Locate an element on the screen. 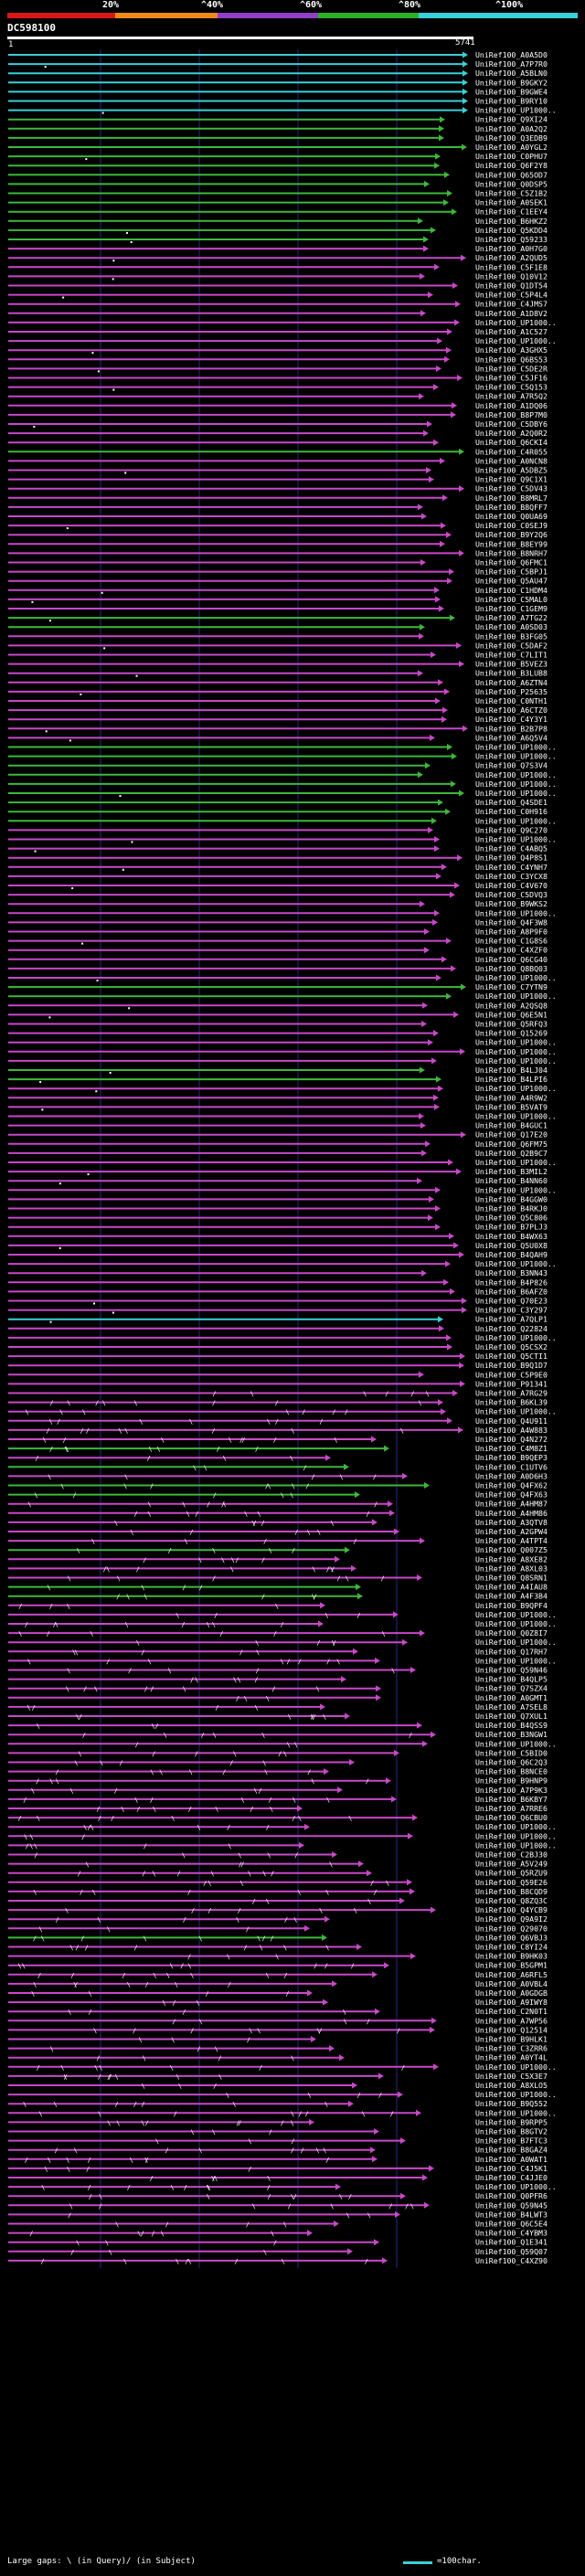  hit-label: UniRef100_B9GWE4 is located at coordinates (512, 91).